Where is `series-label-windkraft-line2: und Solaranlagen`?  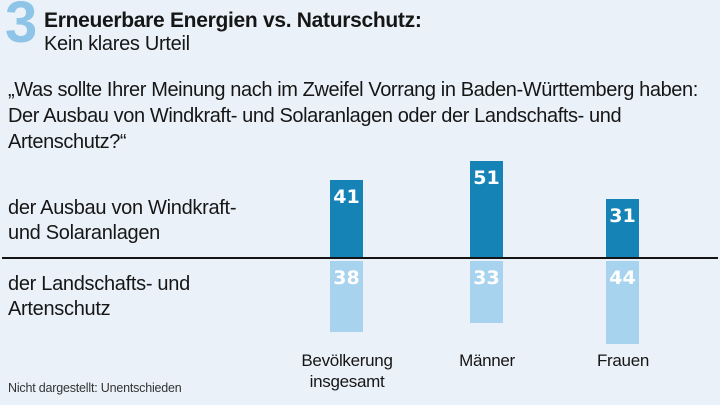 series-label-windkraft-line2: und Solaranlagen is located at coordinates (84, 233).